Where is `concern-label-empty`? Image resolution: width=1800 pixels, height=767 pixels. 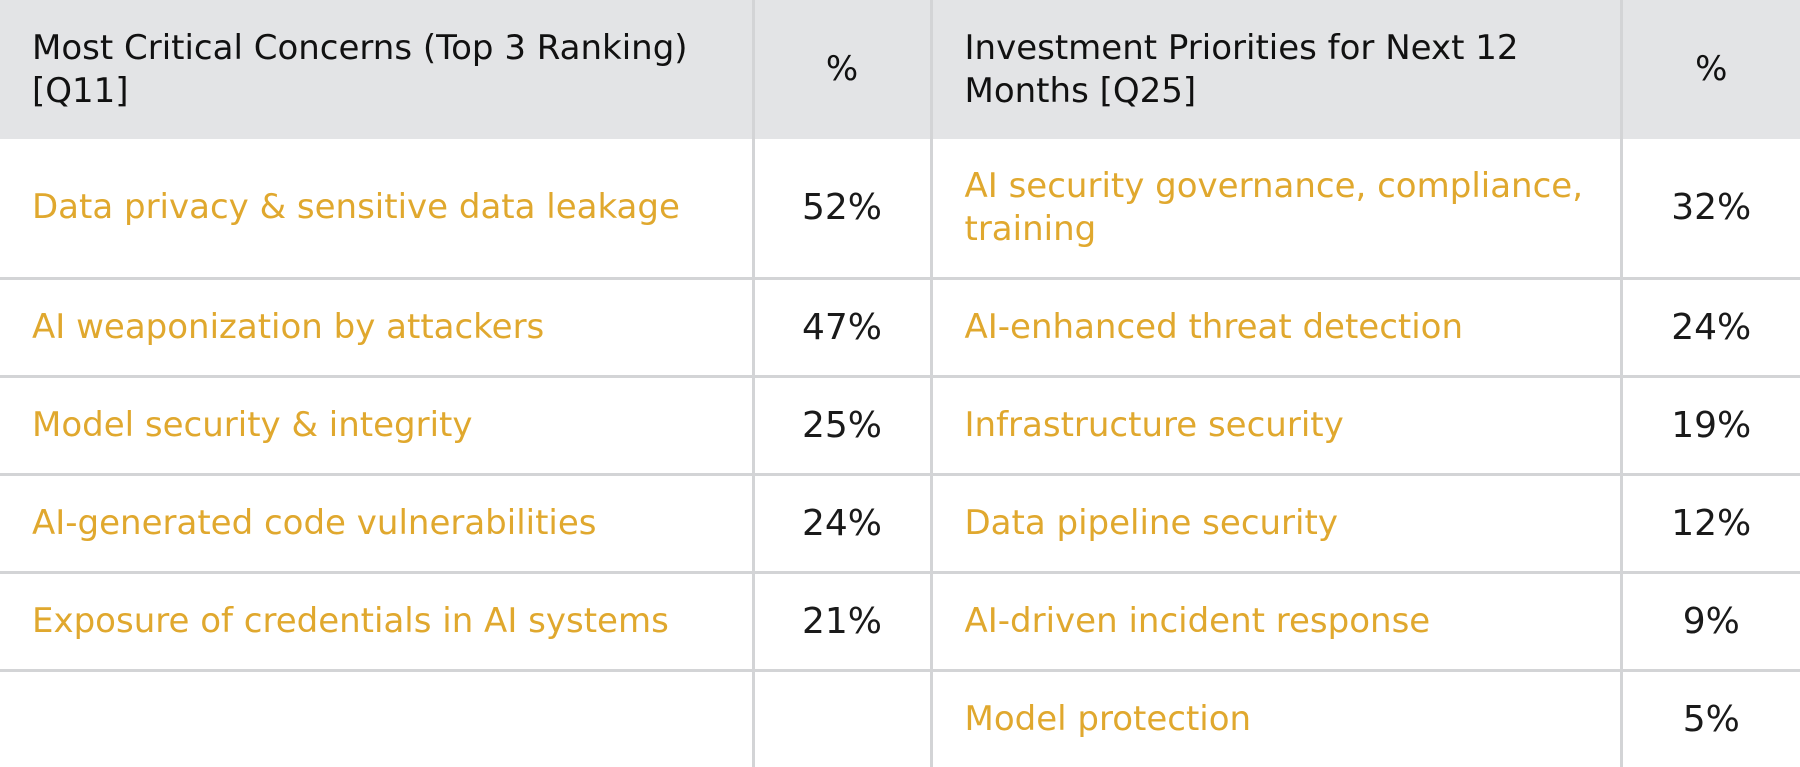 concern-label-empty is located at coordinates (377, 718).